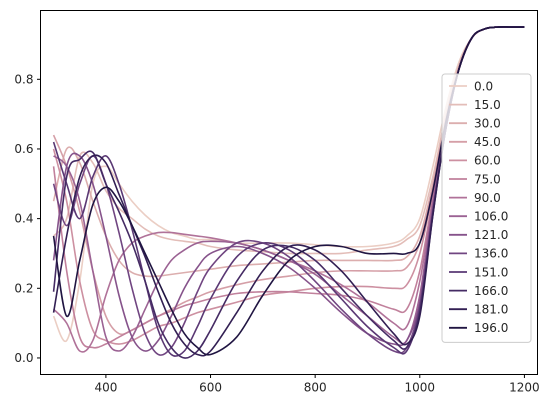  What do you see at coordinates (487, 124) in the screenshot?
I see `legend-label: 30.0` at bounding box center [487, 124].